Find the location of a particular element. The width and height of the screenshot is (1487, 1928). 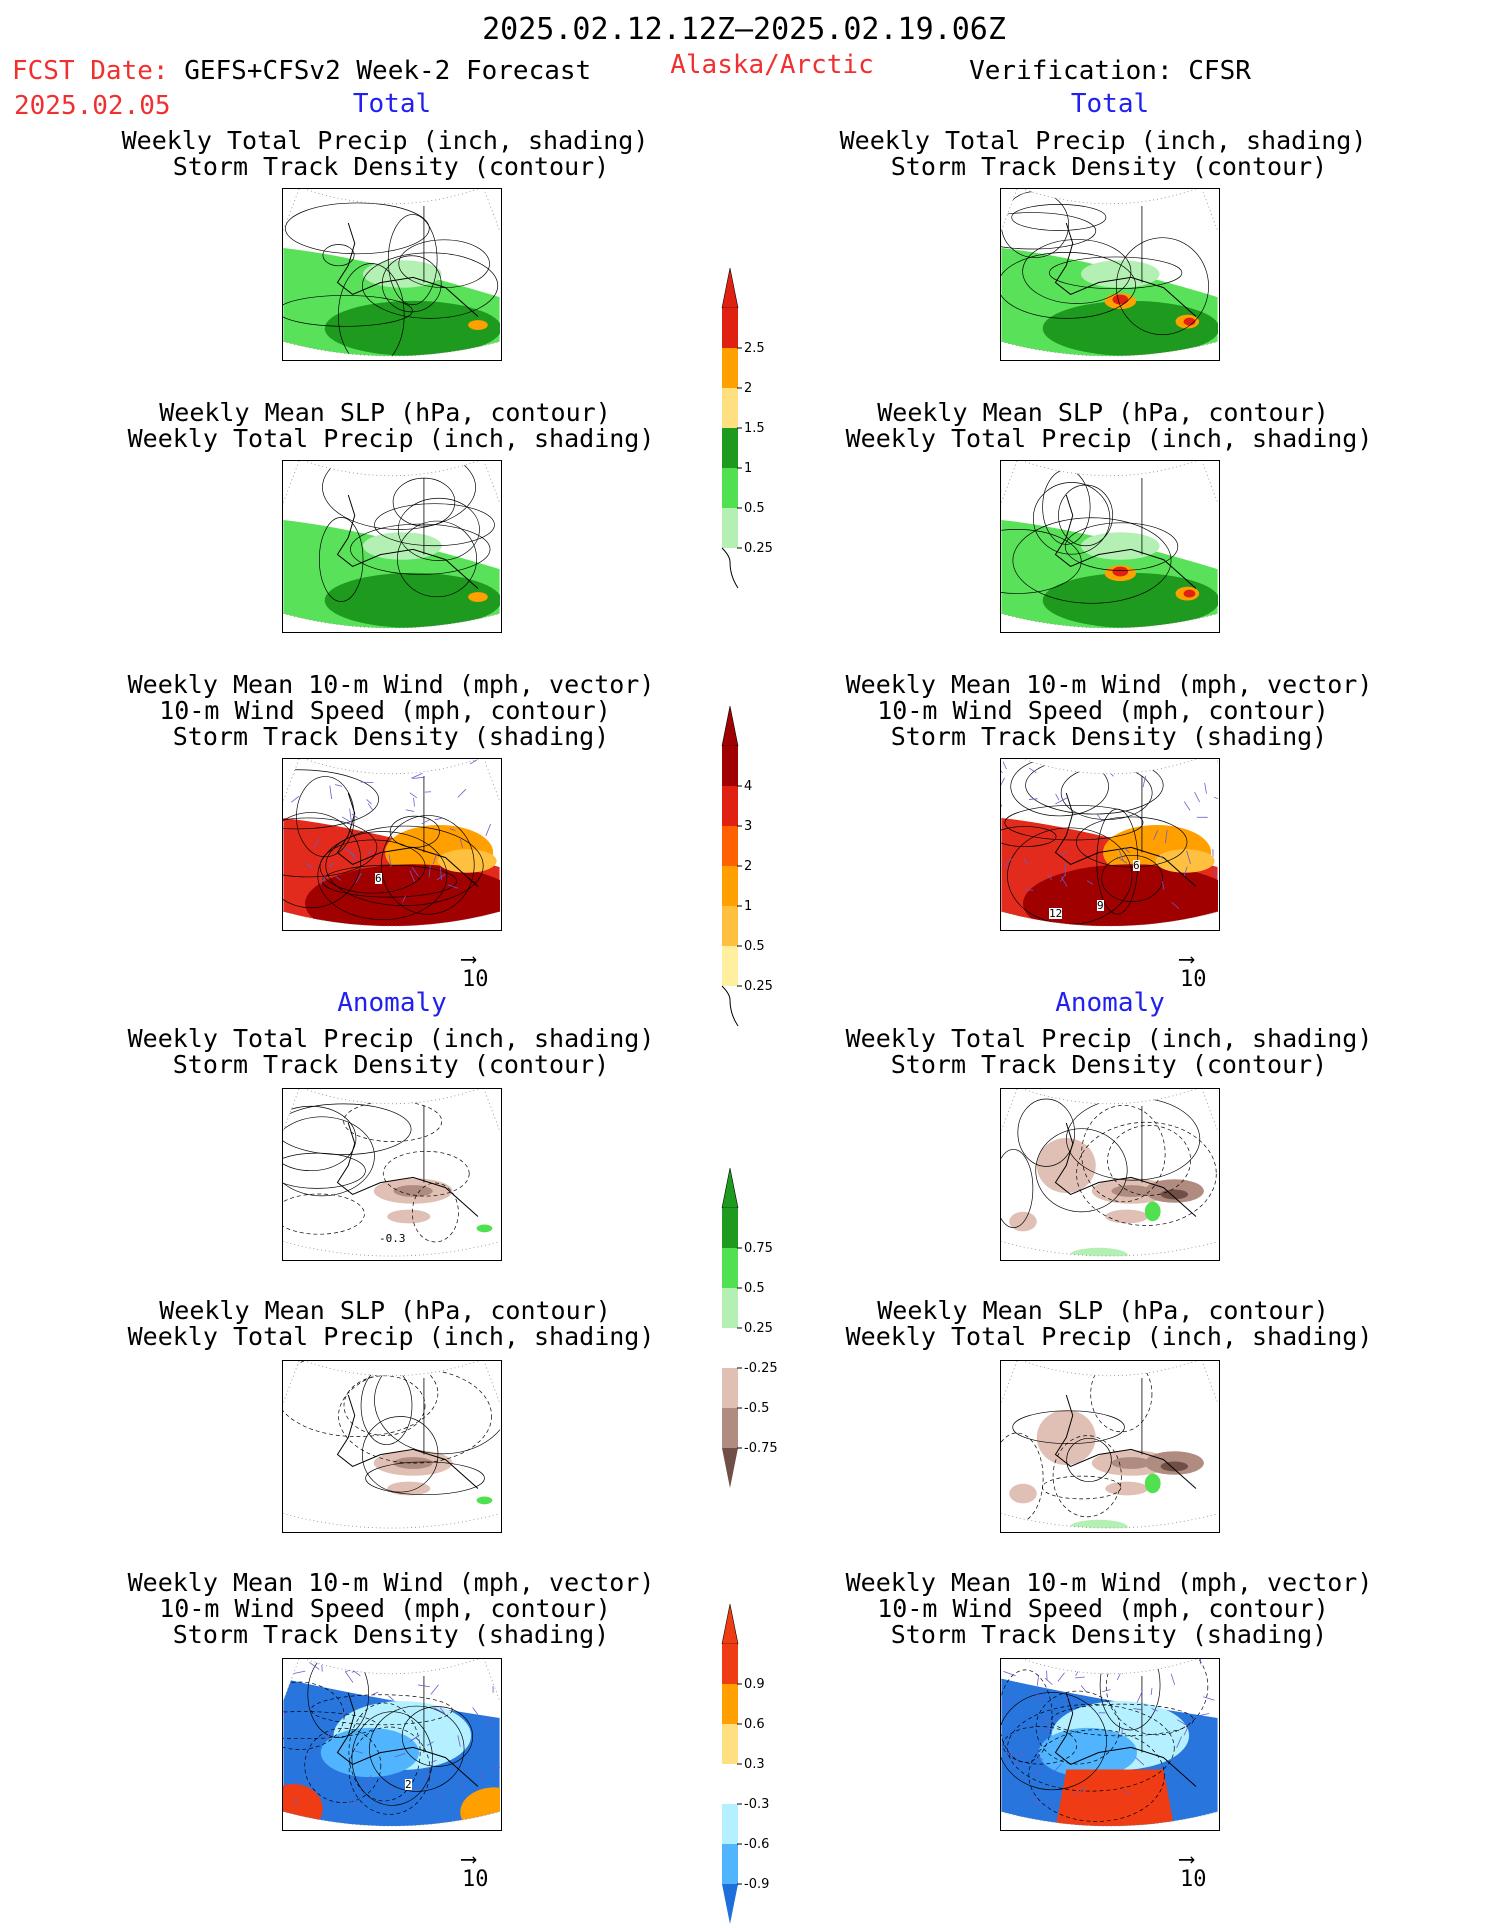

colorbar-label: -0.6 is located at coordinates (756, 1844).